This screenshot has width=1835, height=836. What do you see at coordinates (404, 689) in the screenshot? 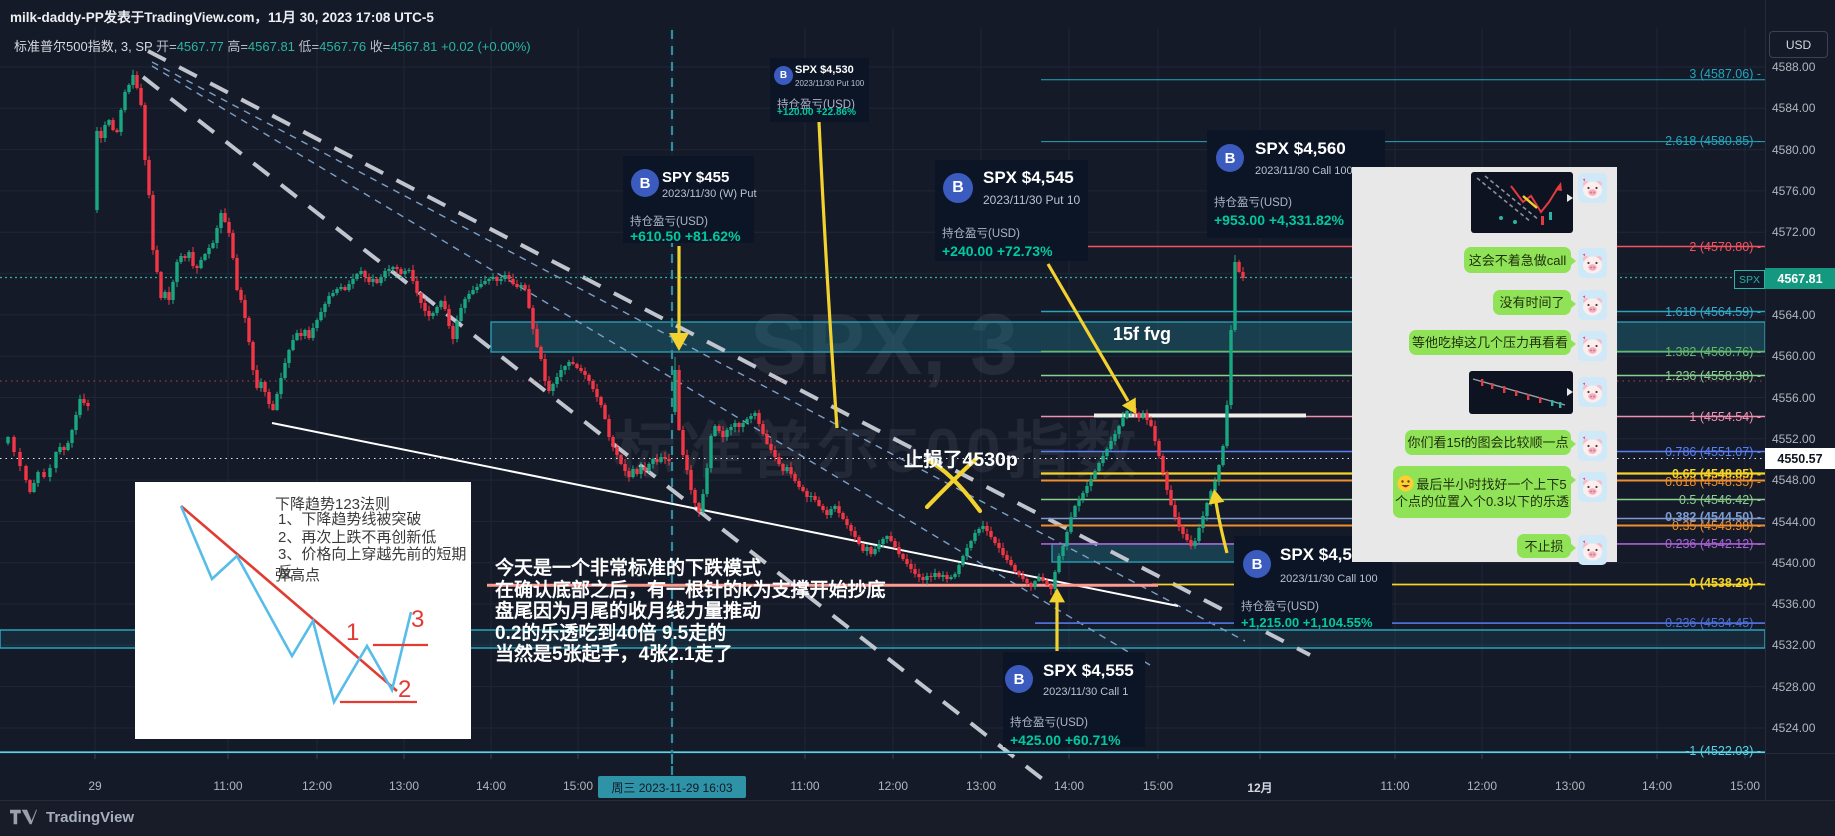
I see `svg-text: 2` at bounding box center [404, 689].